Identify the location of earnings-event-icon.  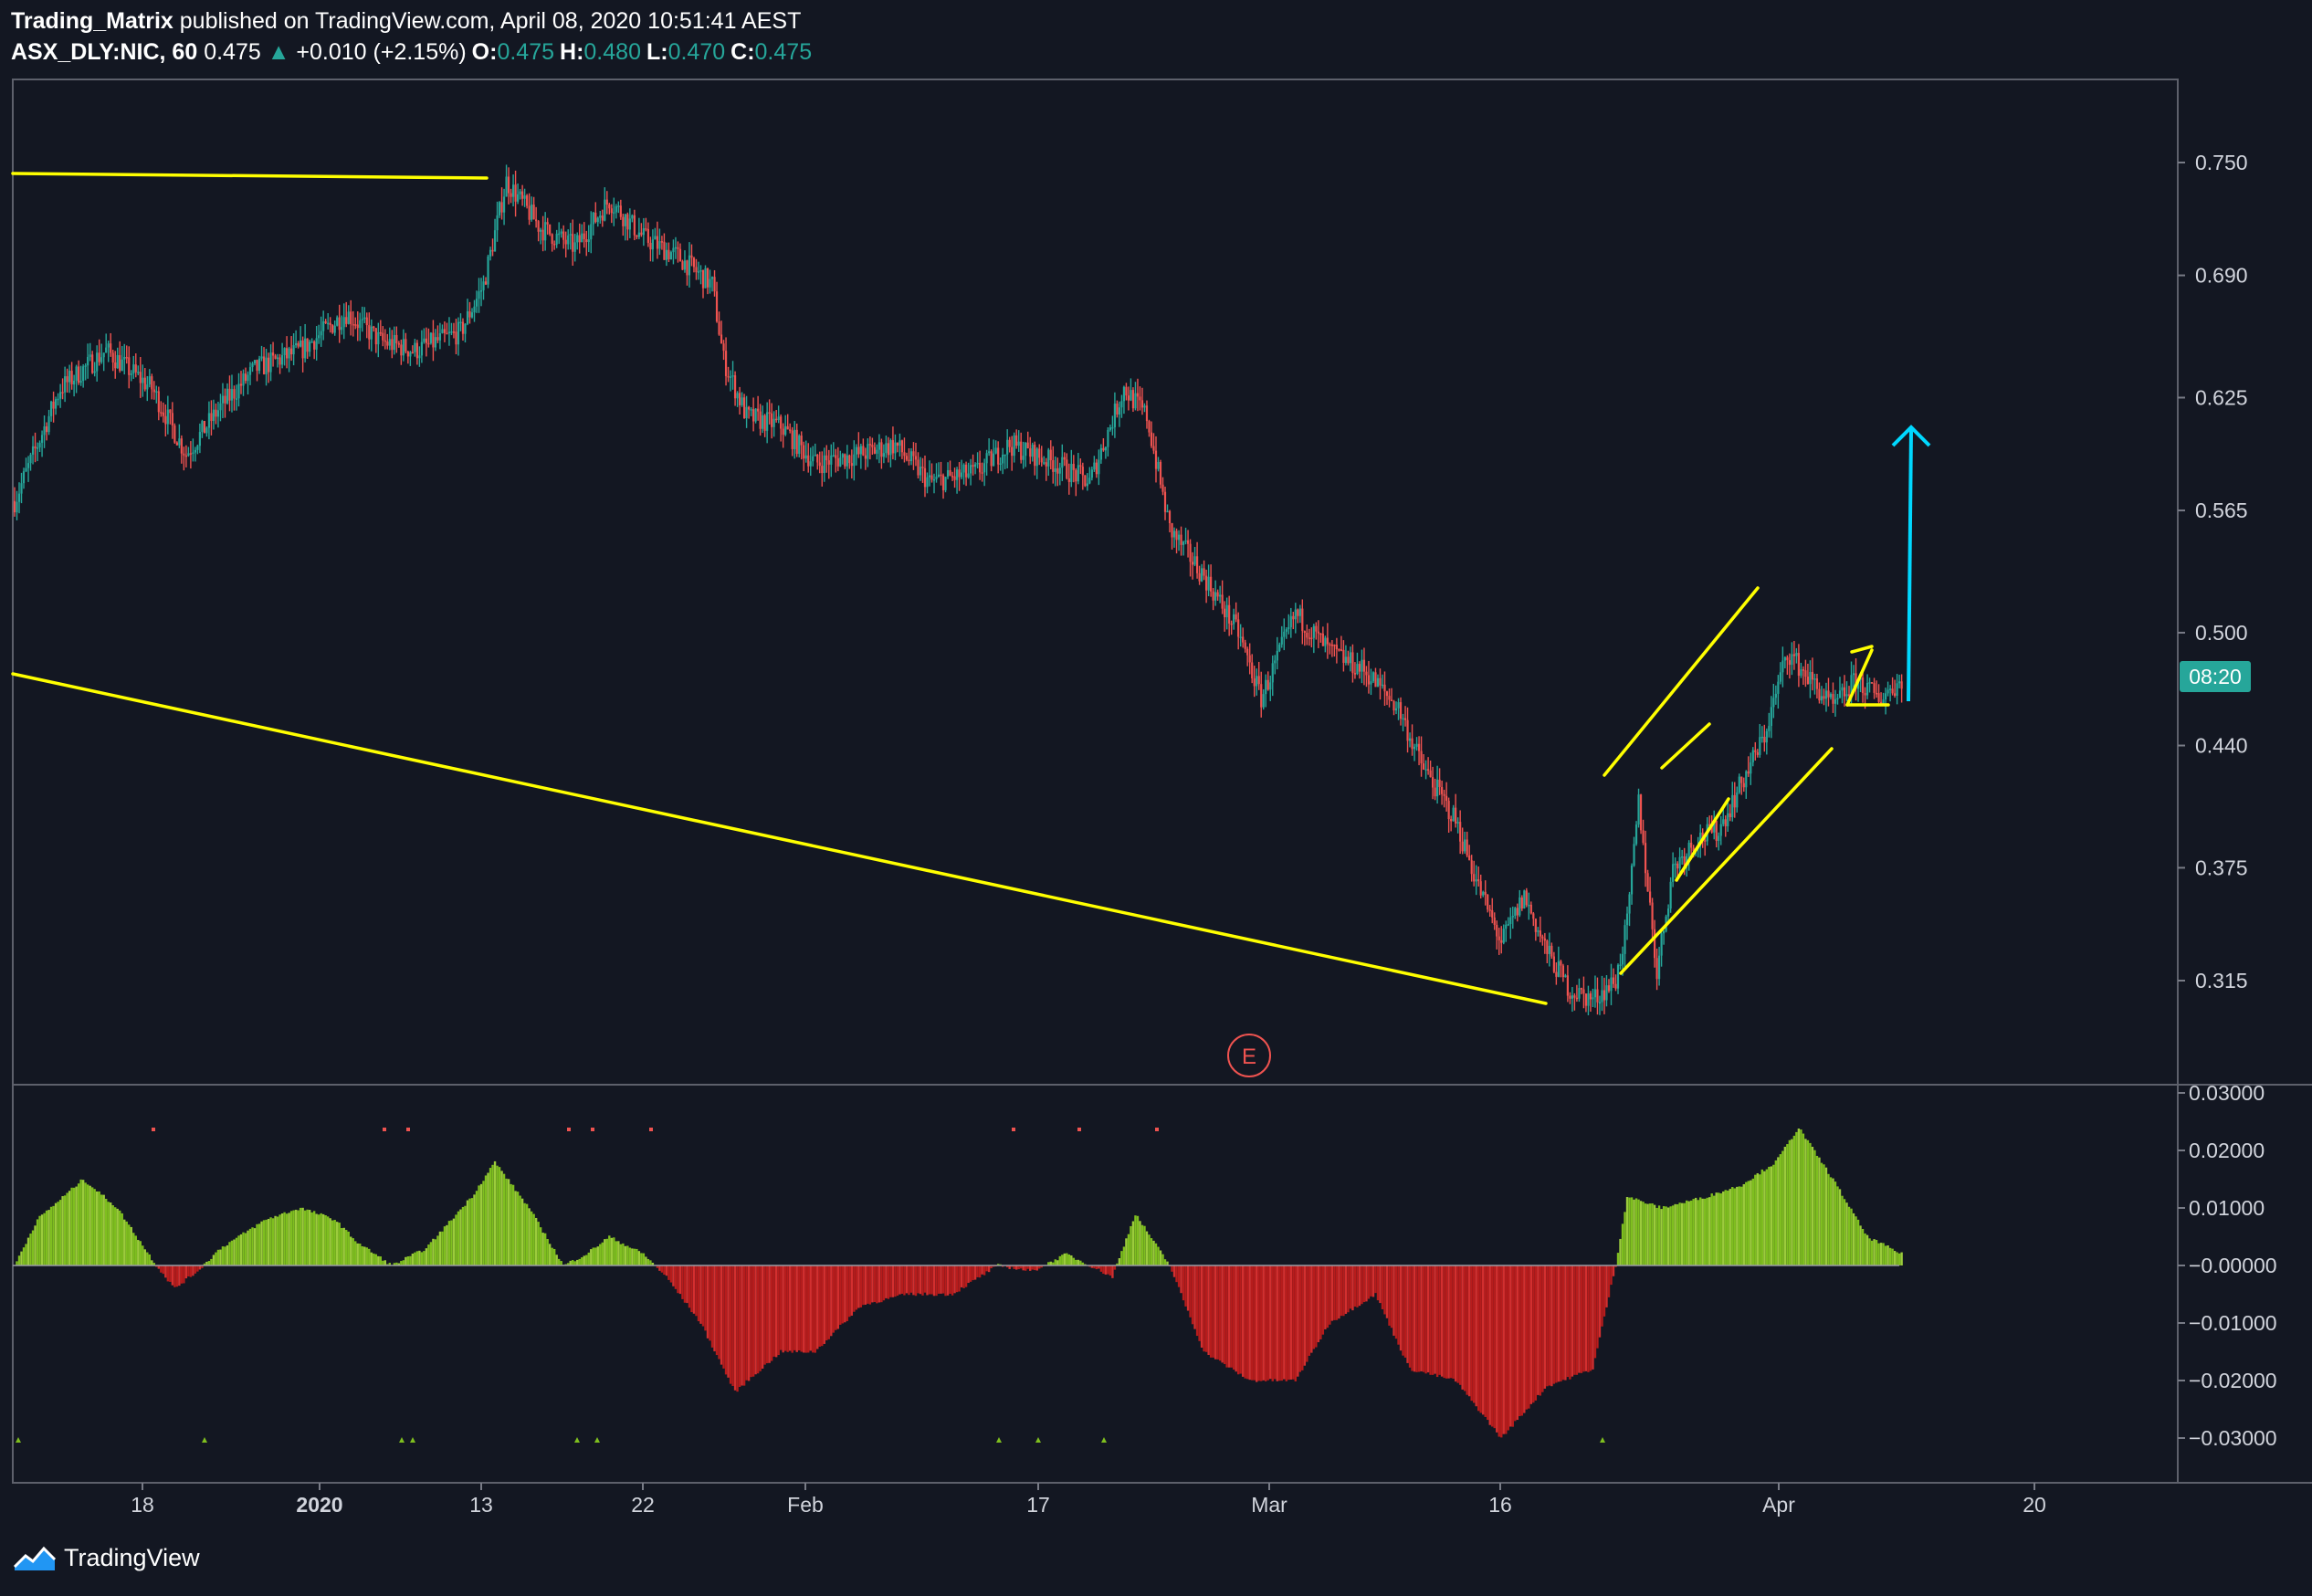
(1249, 1055).